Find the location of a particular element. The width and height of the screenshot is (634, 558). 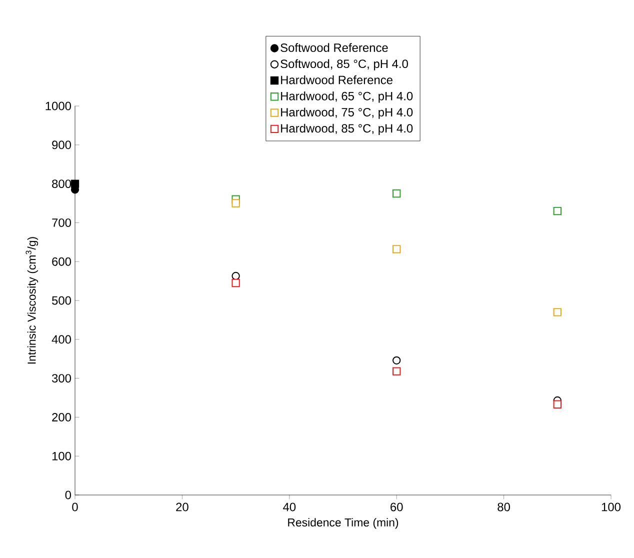

x-tick-label: 0 is located at coordinates (75, 507).